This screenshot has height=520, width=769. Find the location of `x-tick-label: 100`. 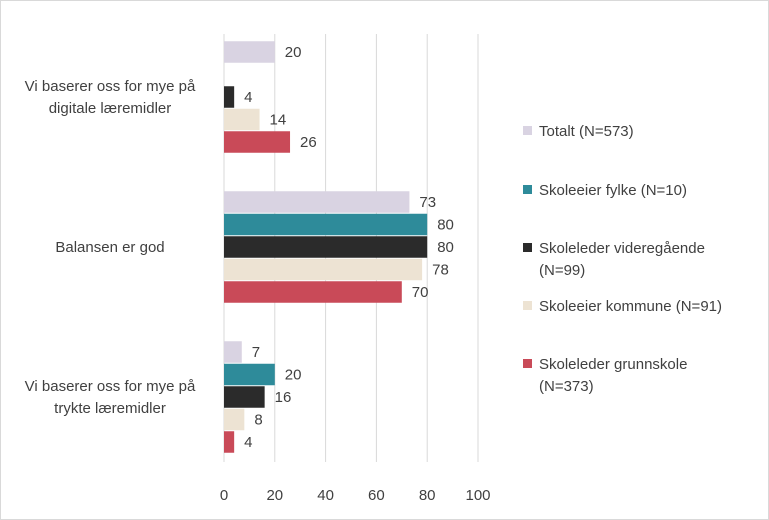

x-tick-label: 100 is located at coordinates (477, 495).